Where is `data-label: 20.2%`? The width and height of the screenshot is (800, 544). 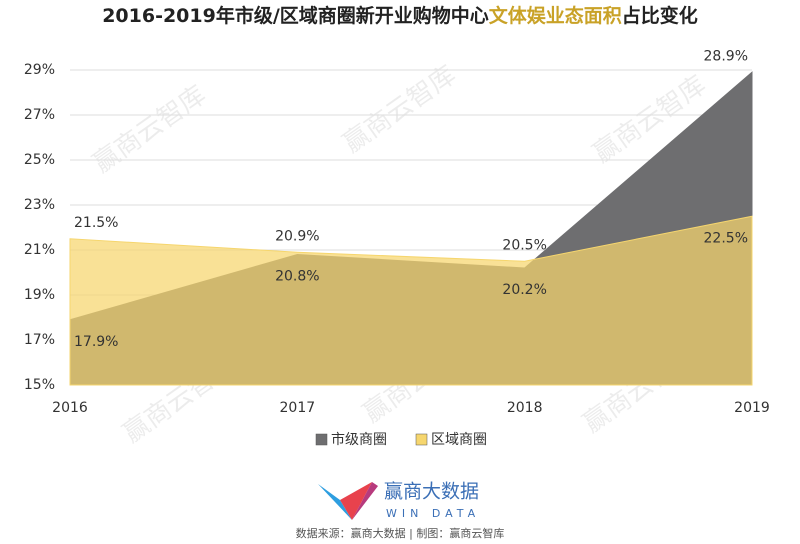
data-label: 20.2% is located at coordinates (524, 290).